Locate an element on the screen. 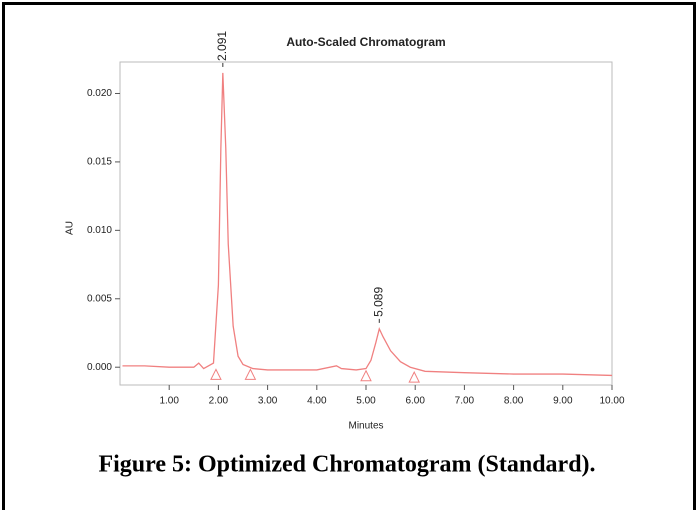 The width and height of the screenshot is (696, 510). x-tick-label: 9.00 is located at coordinates (563, 401).